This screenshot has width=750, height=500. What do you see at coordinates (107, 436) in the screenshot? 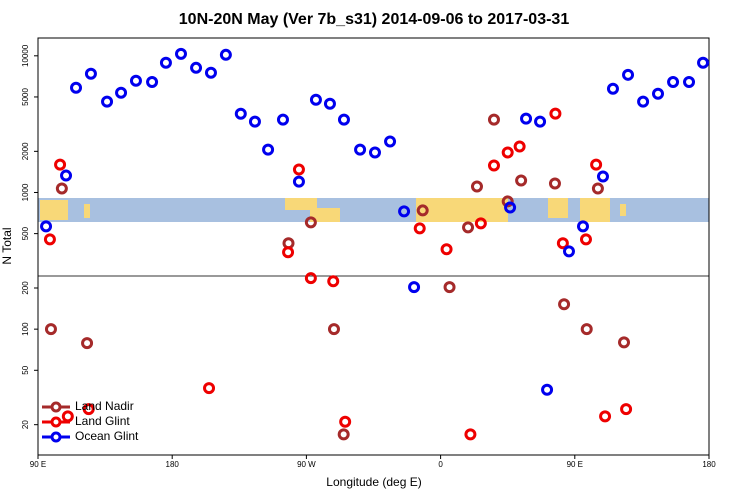
I see `legend-label: Ocean Glint` at bounding box center [107, 436].